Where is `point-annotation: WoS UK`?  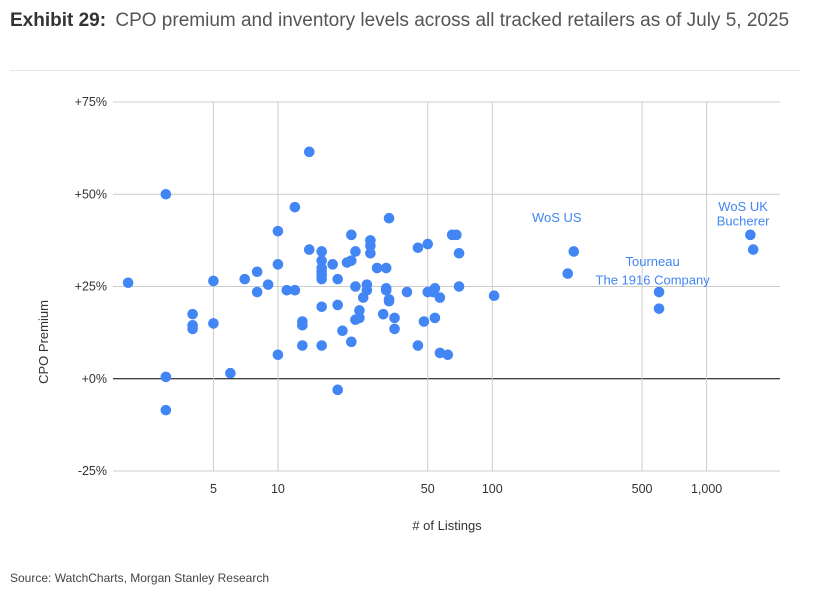 point-annotation: WoS UK is located at coordinates (743, 206).